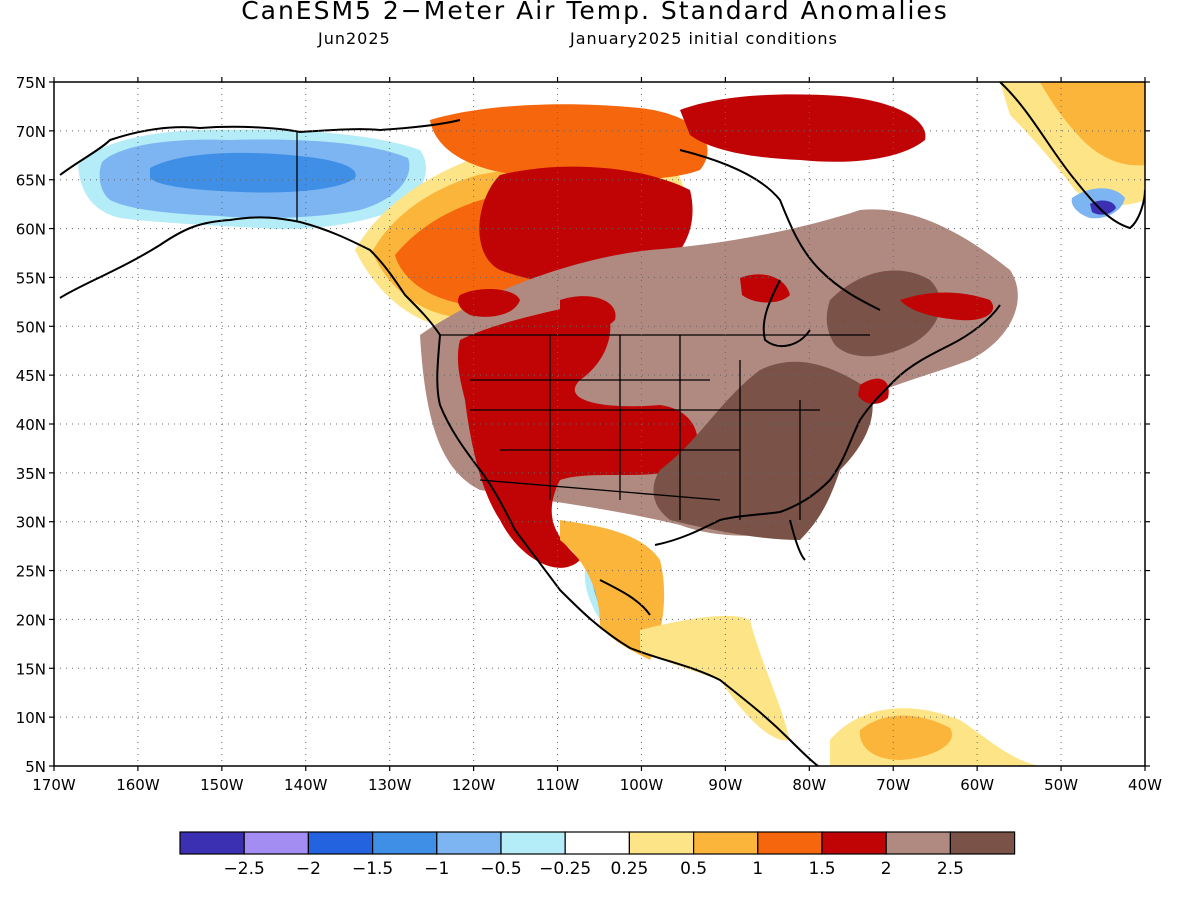 The height and width of the screenshot is (900, 1200). Describe the element at coordinates (138, 785) in the screenshot. I see `lon-label: 160W` at that location.